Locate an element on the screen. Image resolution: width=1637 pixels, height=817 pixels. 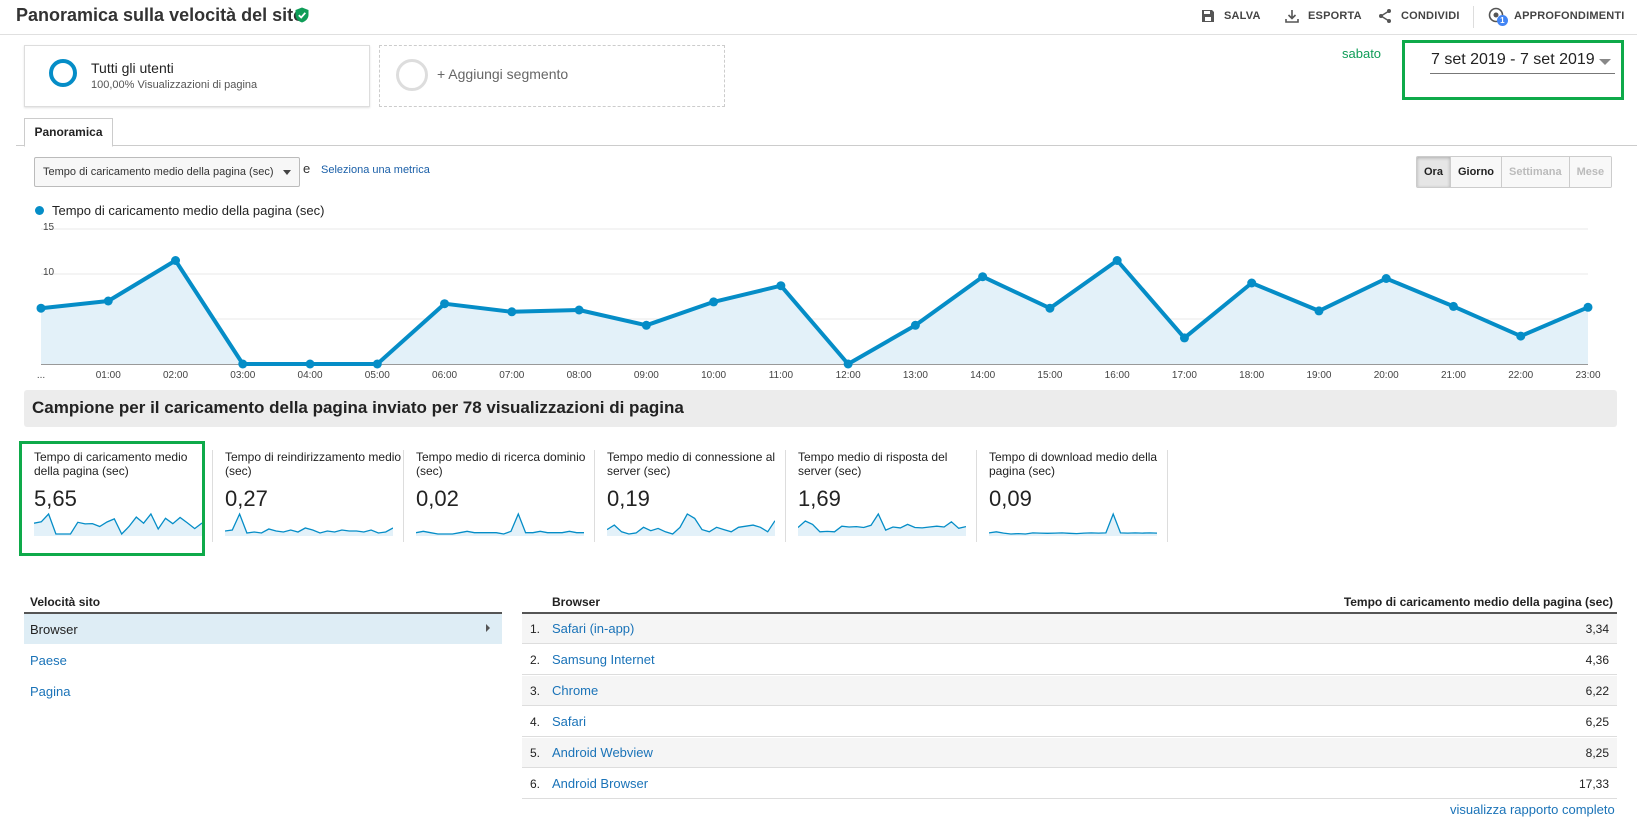
share-icon is located at coordinates (1385, 16).